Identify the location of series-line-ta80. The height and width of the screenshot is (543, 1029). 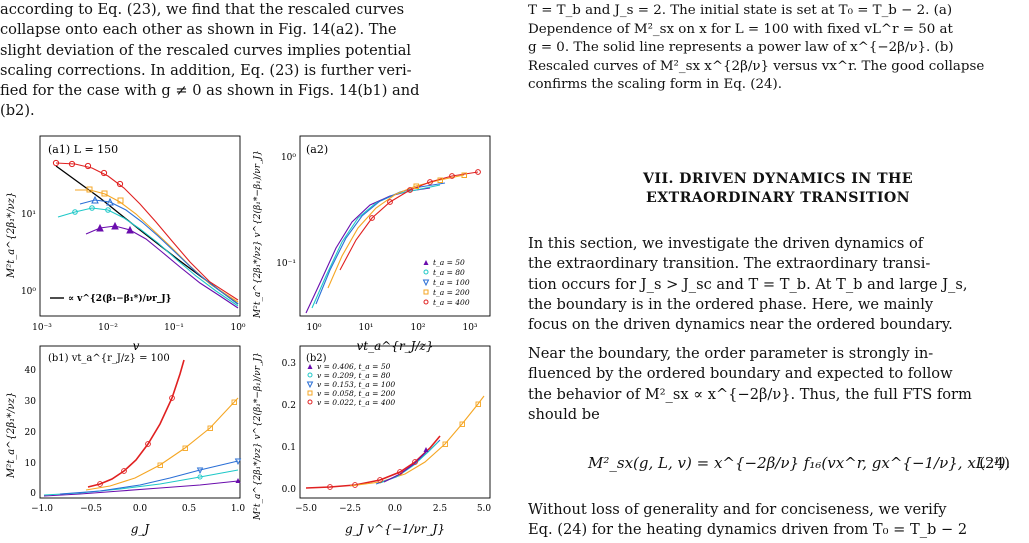
(148, 257).